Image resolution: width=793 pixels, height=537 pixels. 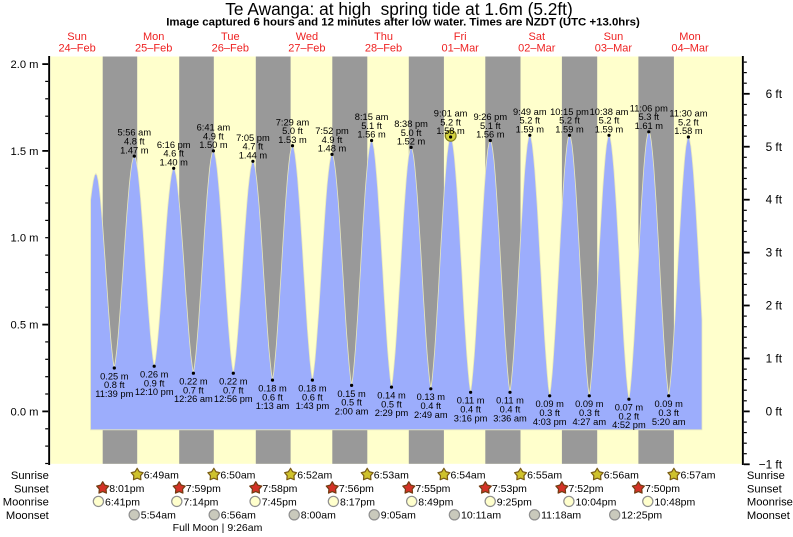 What do you see at coordinates (306, 49) in the screenshot?
I see `svg-text: 27–Feb` at bounding box center [306, 49].